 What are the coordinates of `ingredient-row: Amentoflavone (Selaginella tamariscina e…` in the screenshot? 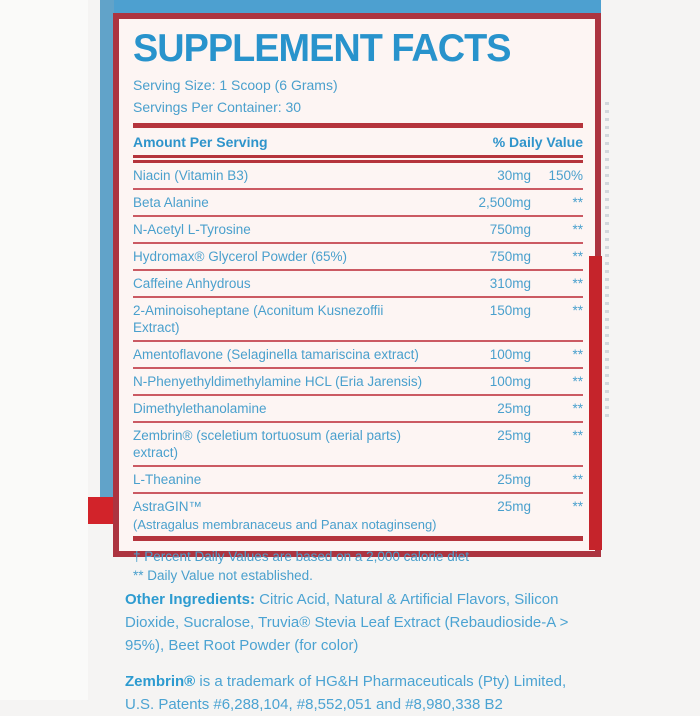 It's located at (358, 355).